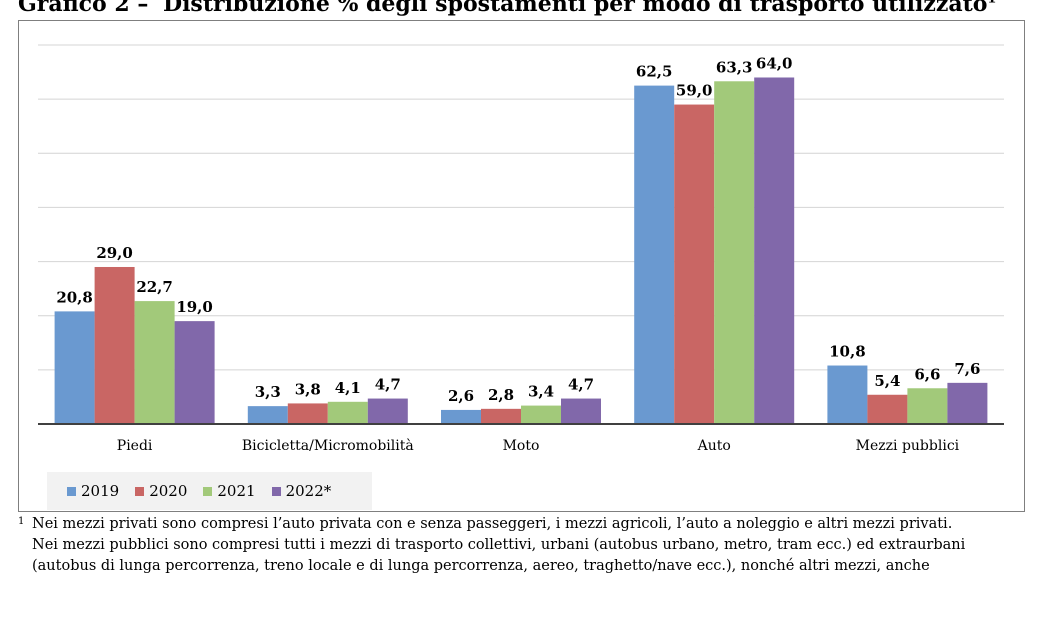  I want to click on x-tick-label: Piedi, so click(135, 446).